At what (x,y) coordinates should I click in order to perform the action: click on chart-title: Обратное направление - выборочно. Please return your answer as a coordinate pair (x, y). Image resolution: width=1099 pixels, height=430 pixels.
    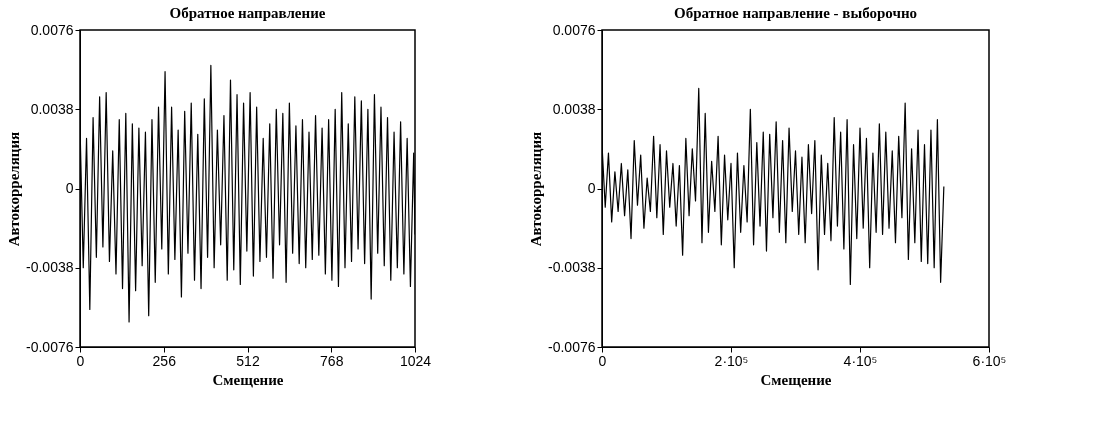
    Looking at the image, I should click on (795, 13).